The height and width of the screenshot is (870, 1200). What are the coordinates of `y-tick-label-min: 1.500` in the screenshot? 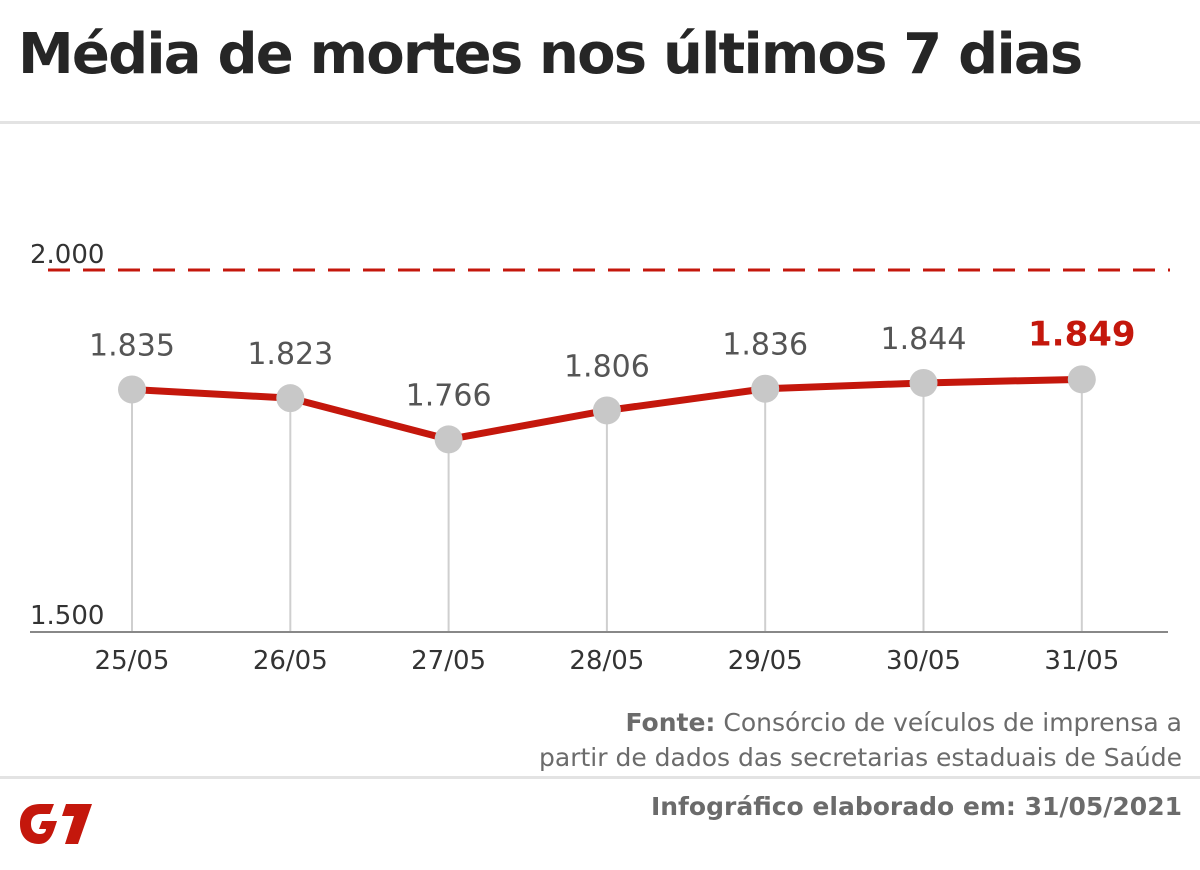 It's located at (67, 616).